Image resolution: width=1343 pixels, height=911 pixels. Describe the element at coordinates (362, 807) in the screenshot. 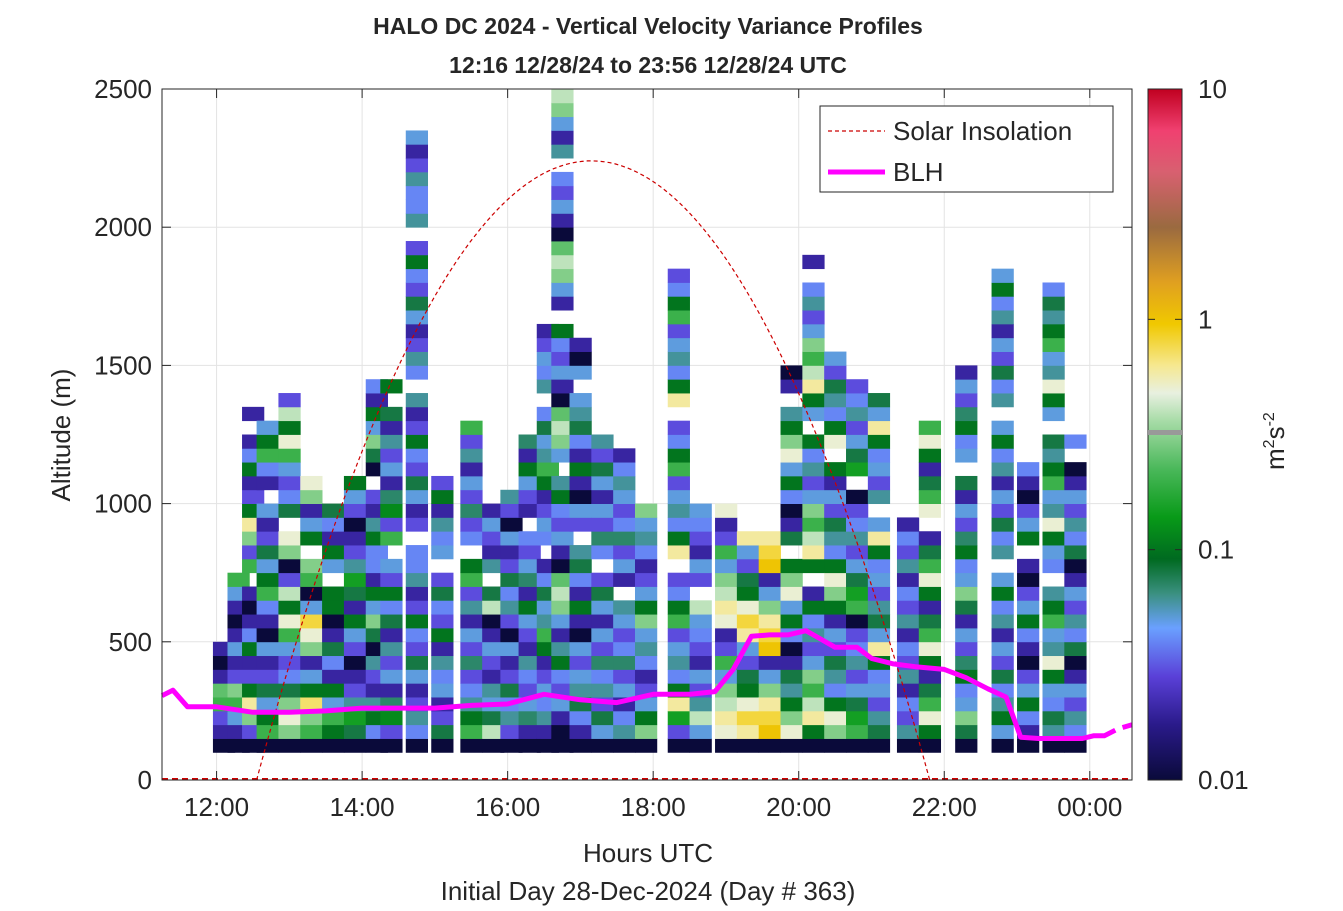

I see `x-tick-label: 14:00` at that location.